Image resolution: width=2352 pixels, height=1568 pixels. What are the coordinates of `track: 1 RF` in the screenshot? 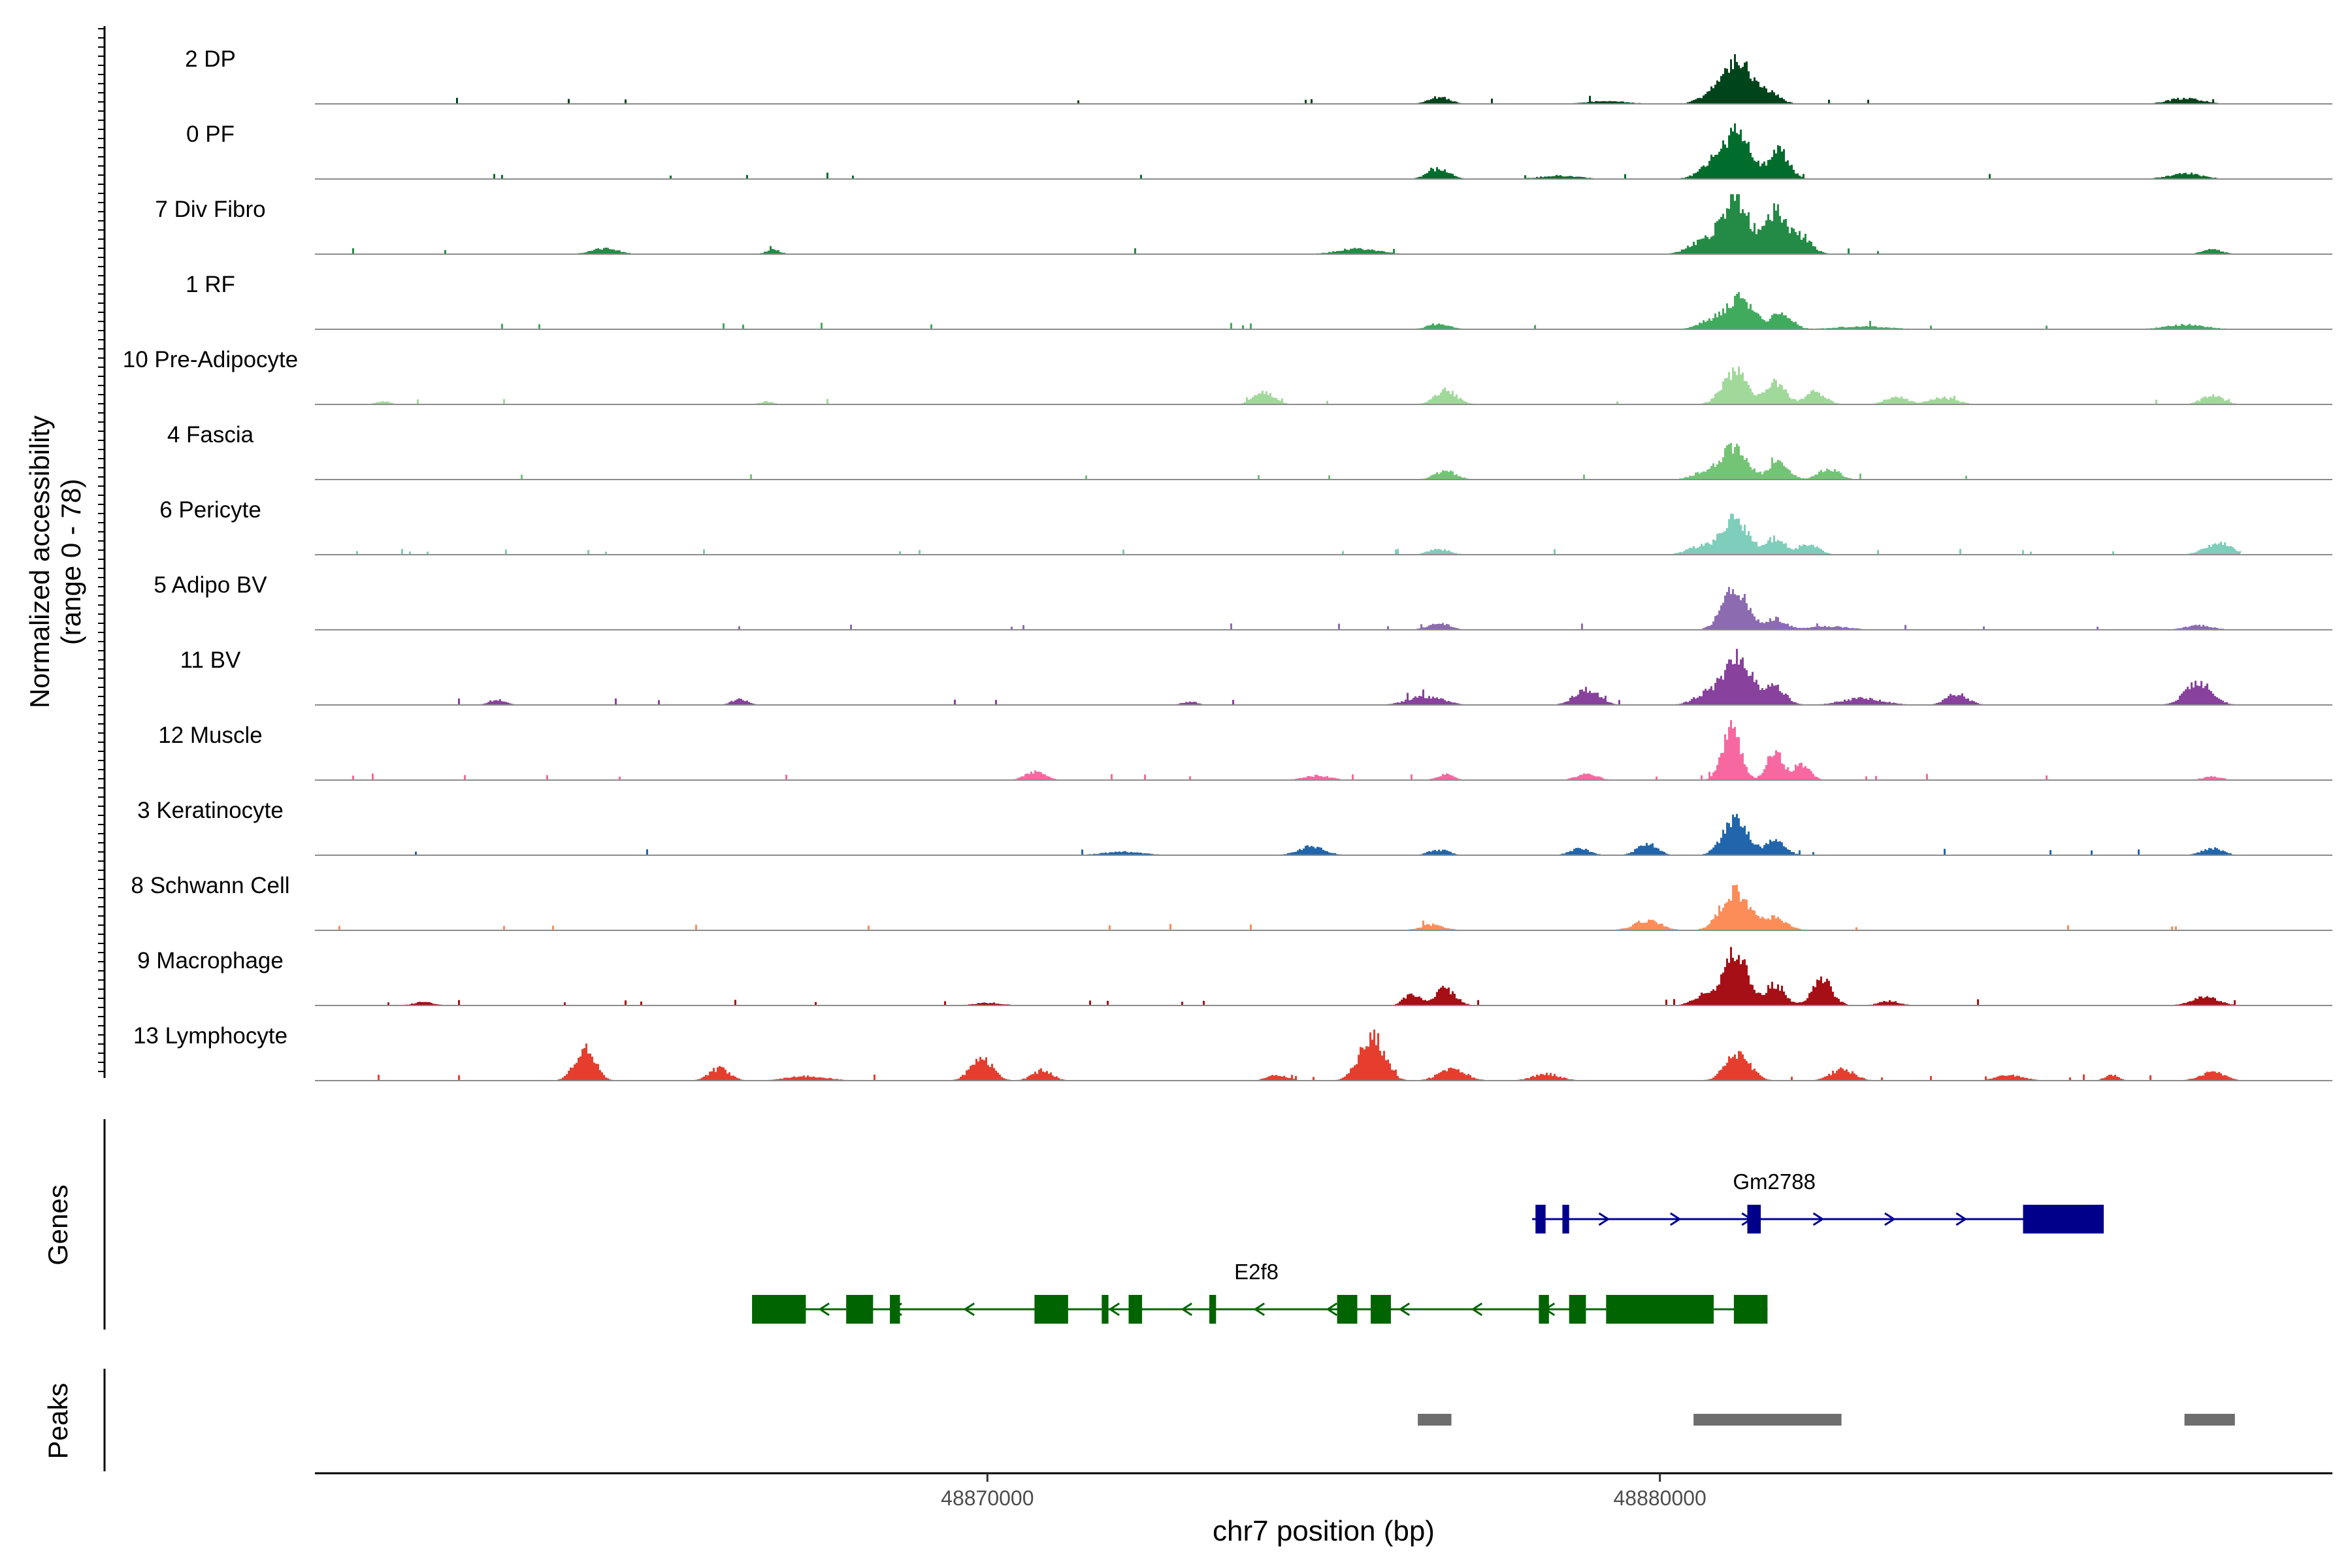 It's located at (1259, 301).